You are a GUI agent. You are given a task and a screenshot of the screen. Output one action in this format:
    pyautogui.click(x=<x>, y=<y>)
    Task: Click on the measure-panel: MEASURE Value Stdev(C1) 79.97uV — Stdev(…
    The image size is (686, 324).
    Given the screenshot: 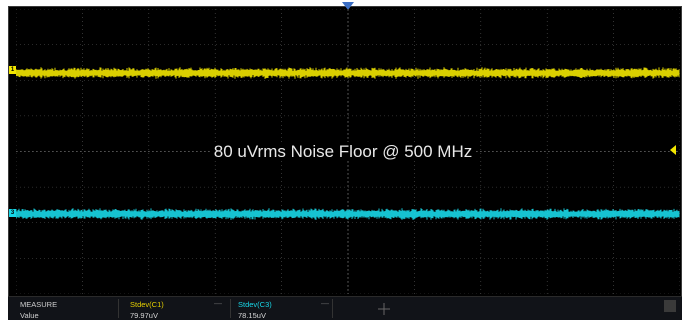 What is the action you would take?
    pyautogui.click(x=345, y=308)
    